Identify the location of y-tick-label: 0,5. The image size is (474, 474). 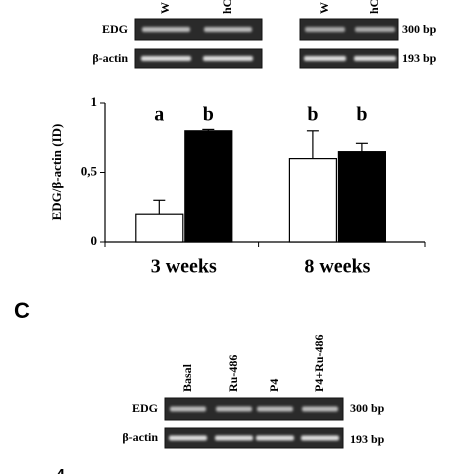
(89, 170).